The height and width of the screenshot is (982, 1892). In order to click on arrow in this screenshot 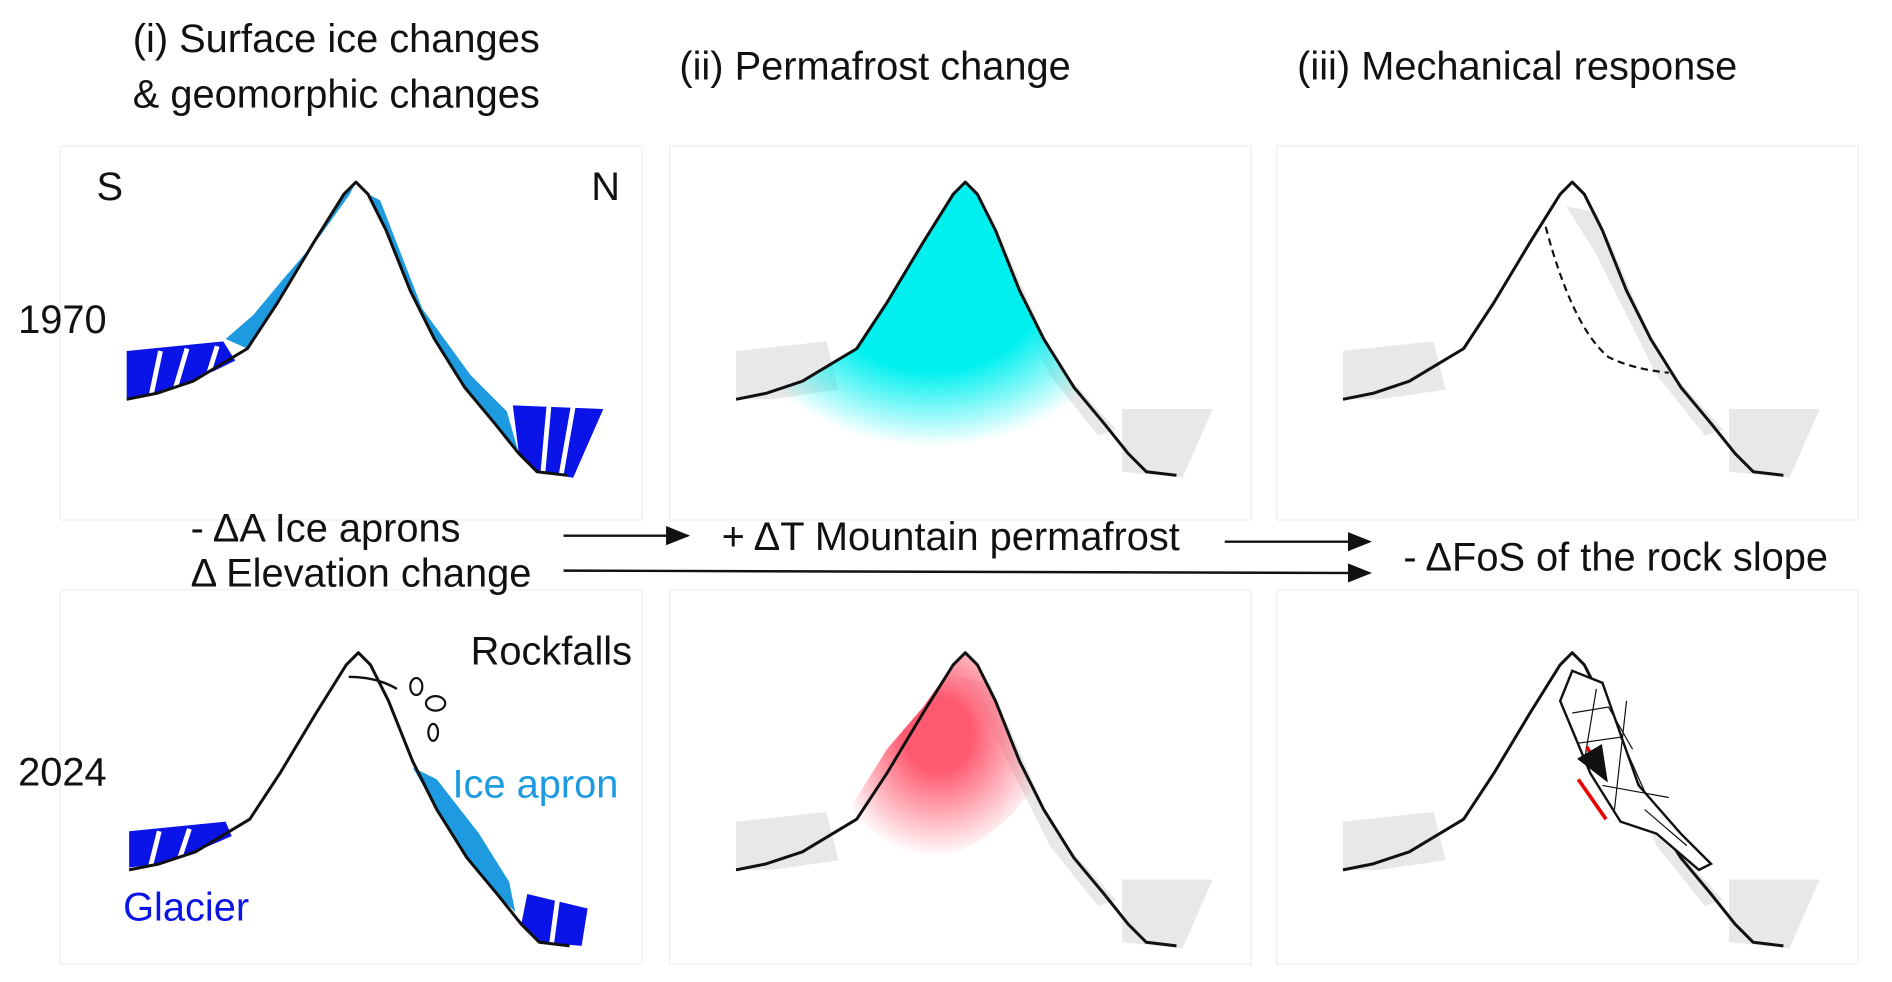, I will do `click(967, 573)`.